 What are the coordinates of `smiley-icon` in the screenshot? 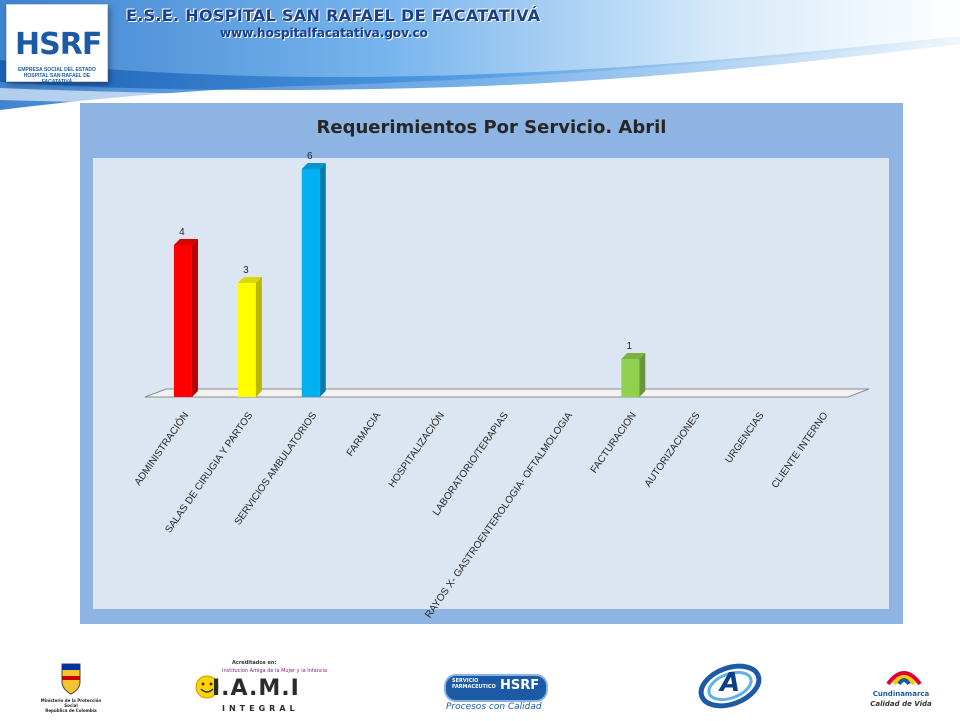 It's located at (207, 687).